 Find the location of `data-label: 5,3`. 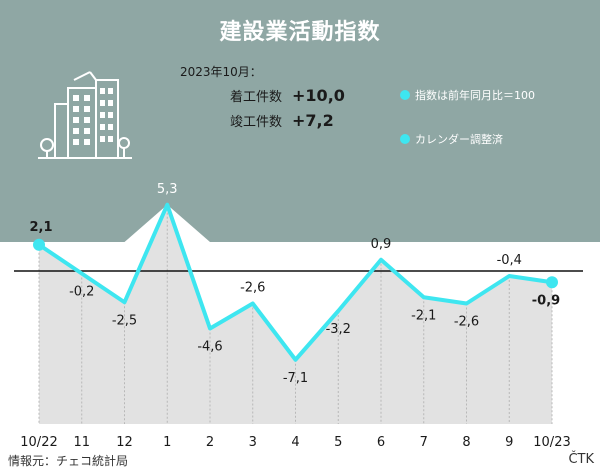

data-label: 5,3 is located at coordinates (167, 189).